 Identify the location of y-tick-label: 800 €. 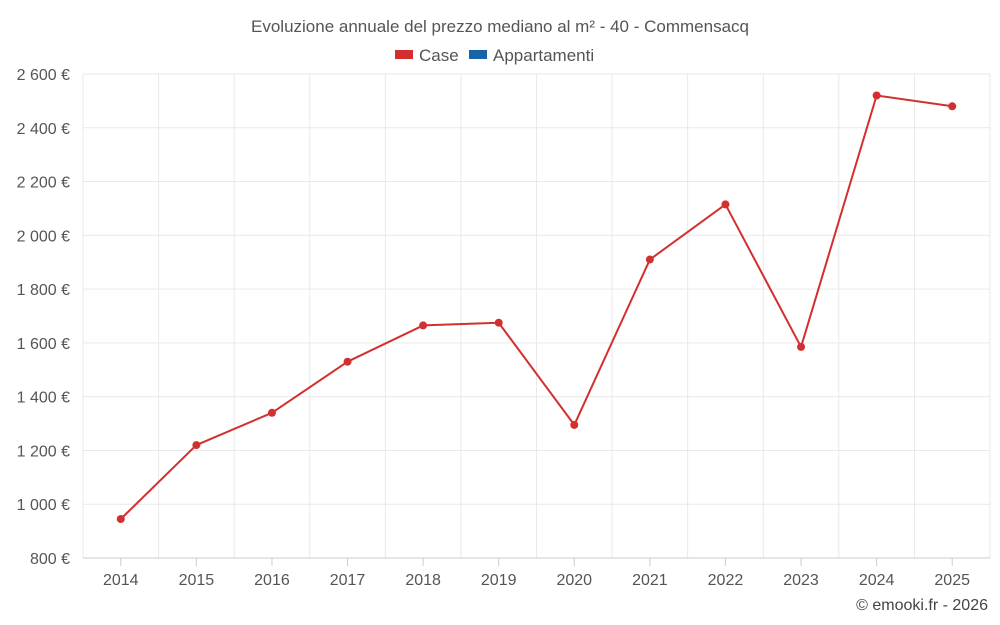
(50, 559).